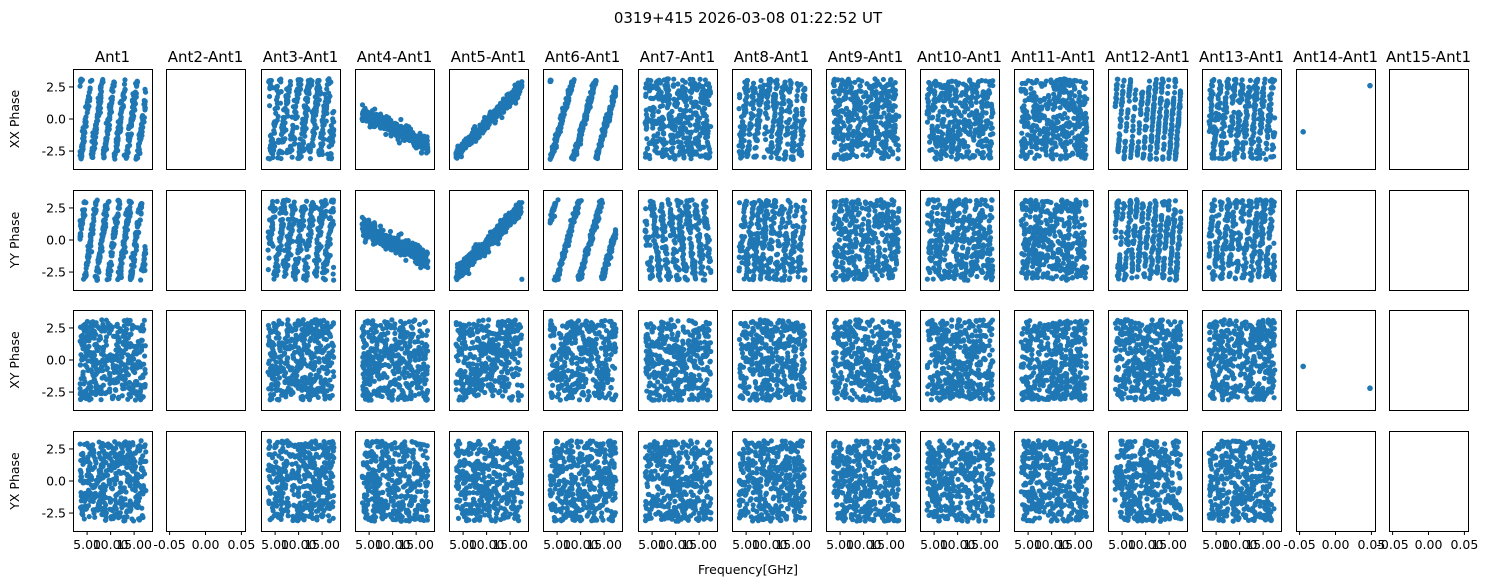  Describe the element at coordinates (54, 151) in the screenshot. I see `y-tick-label: -2.5` at that location.